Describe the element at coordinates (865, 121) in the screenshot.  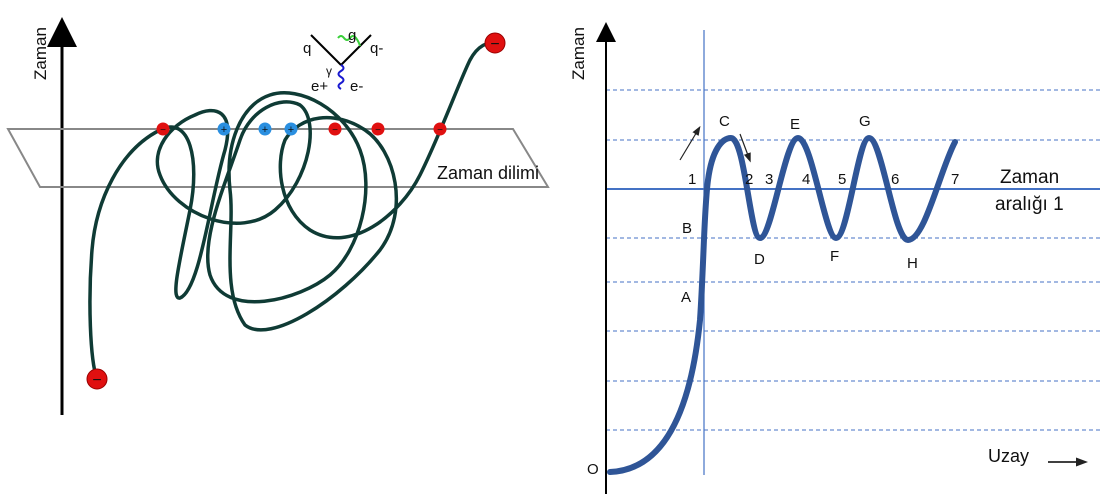
I see `point-g: G` at that location.